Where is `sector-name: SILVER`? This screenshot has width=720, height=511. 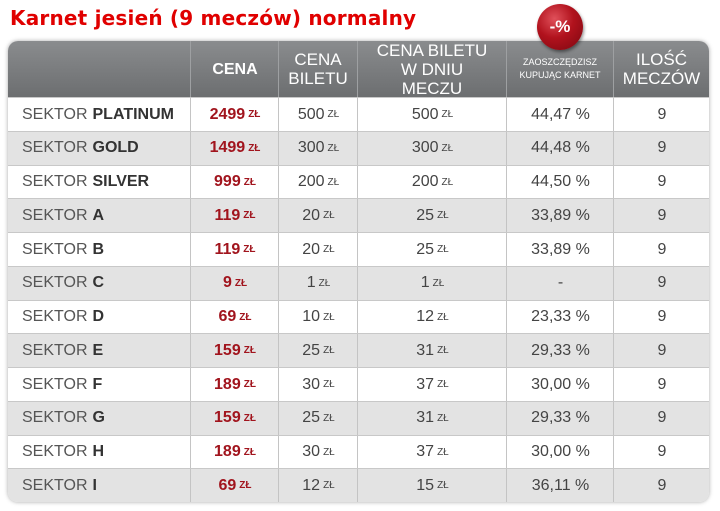 sector-name: SILVER is located at coordinates (121, 181).